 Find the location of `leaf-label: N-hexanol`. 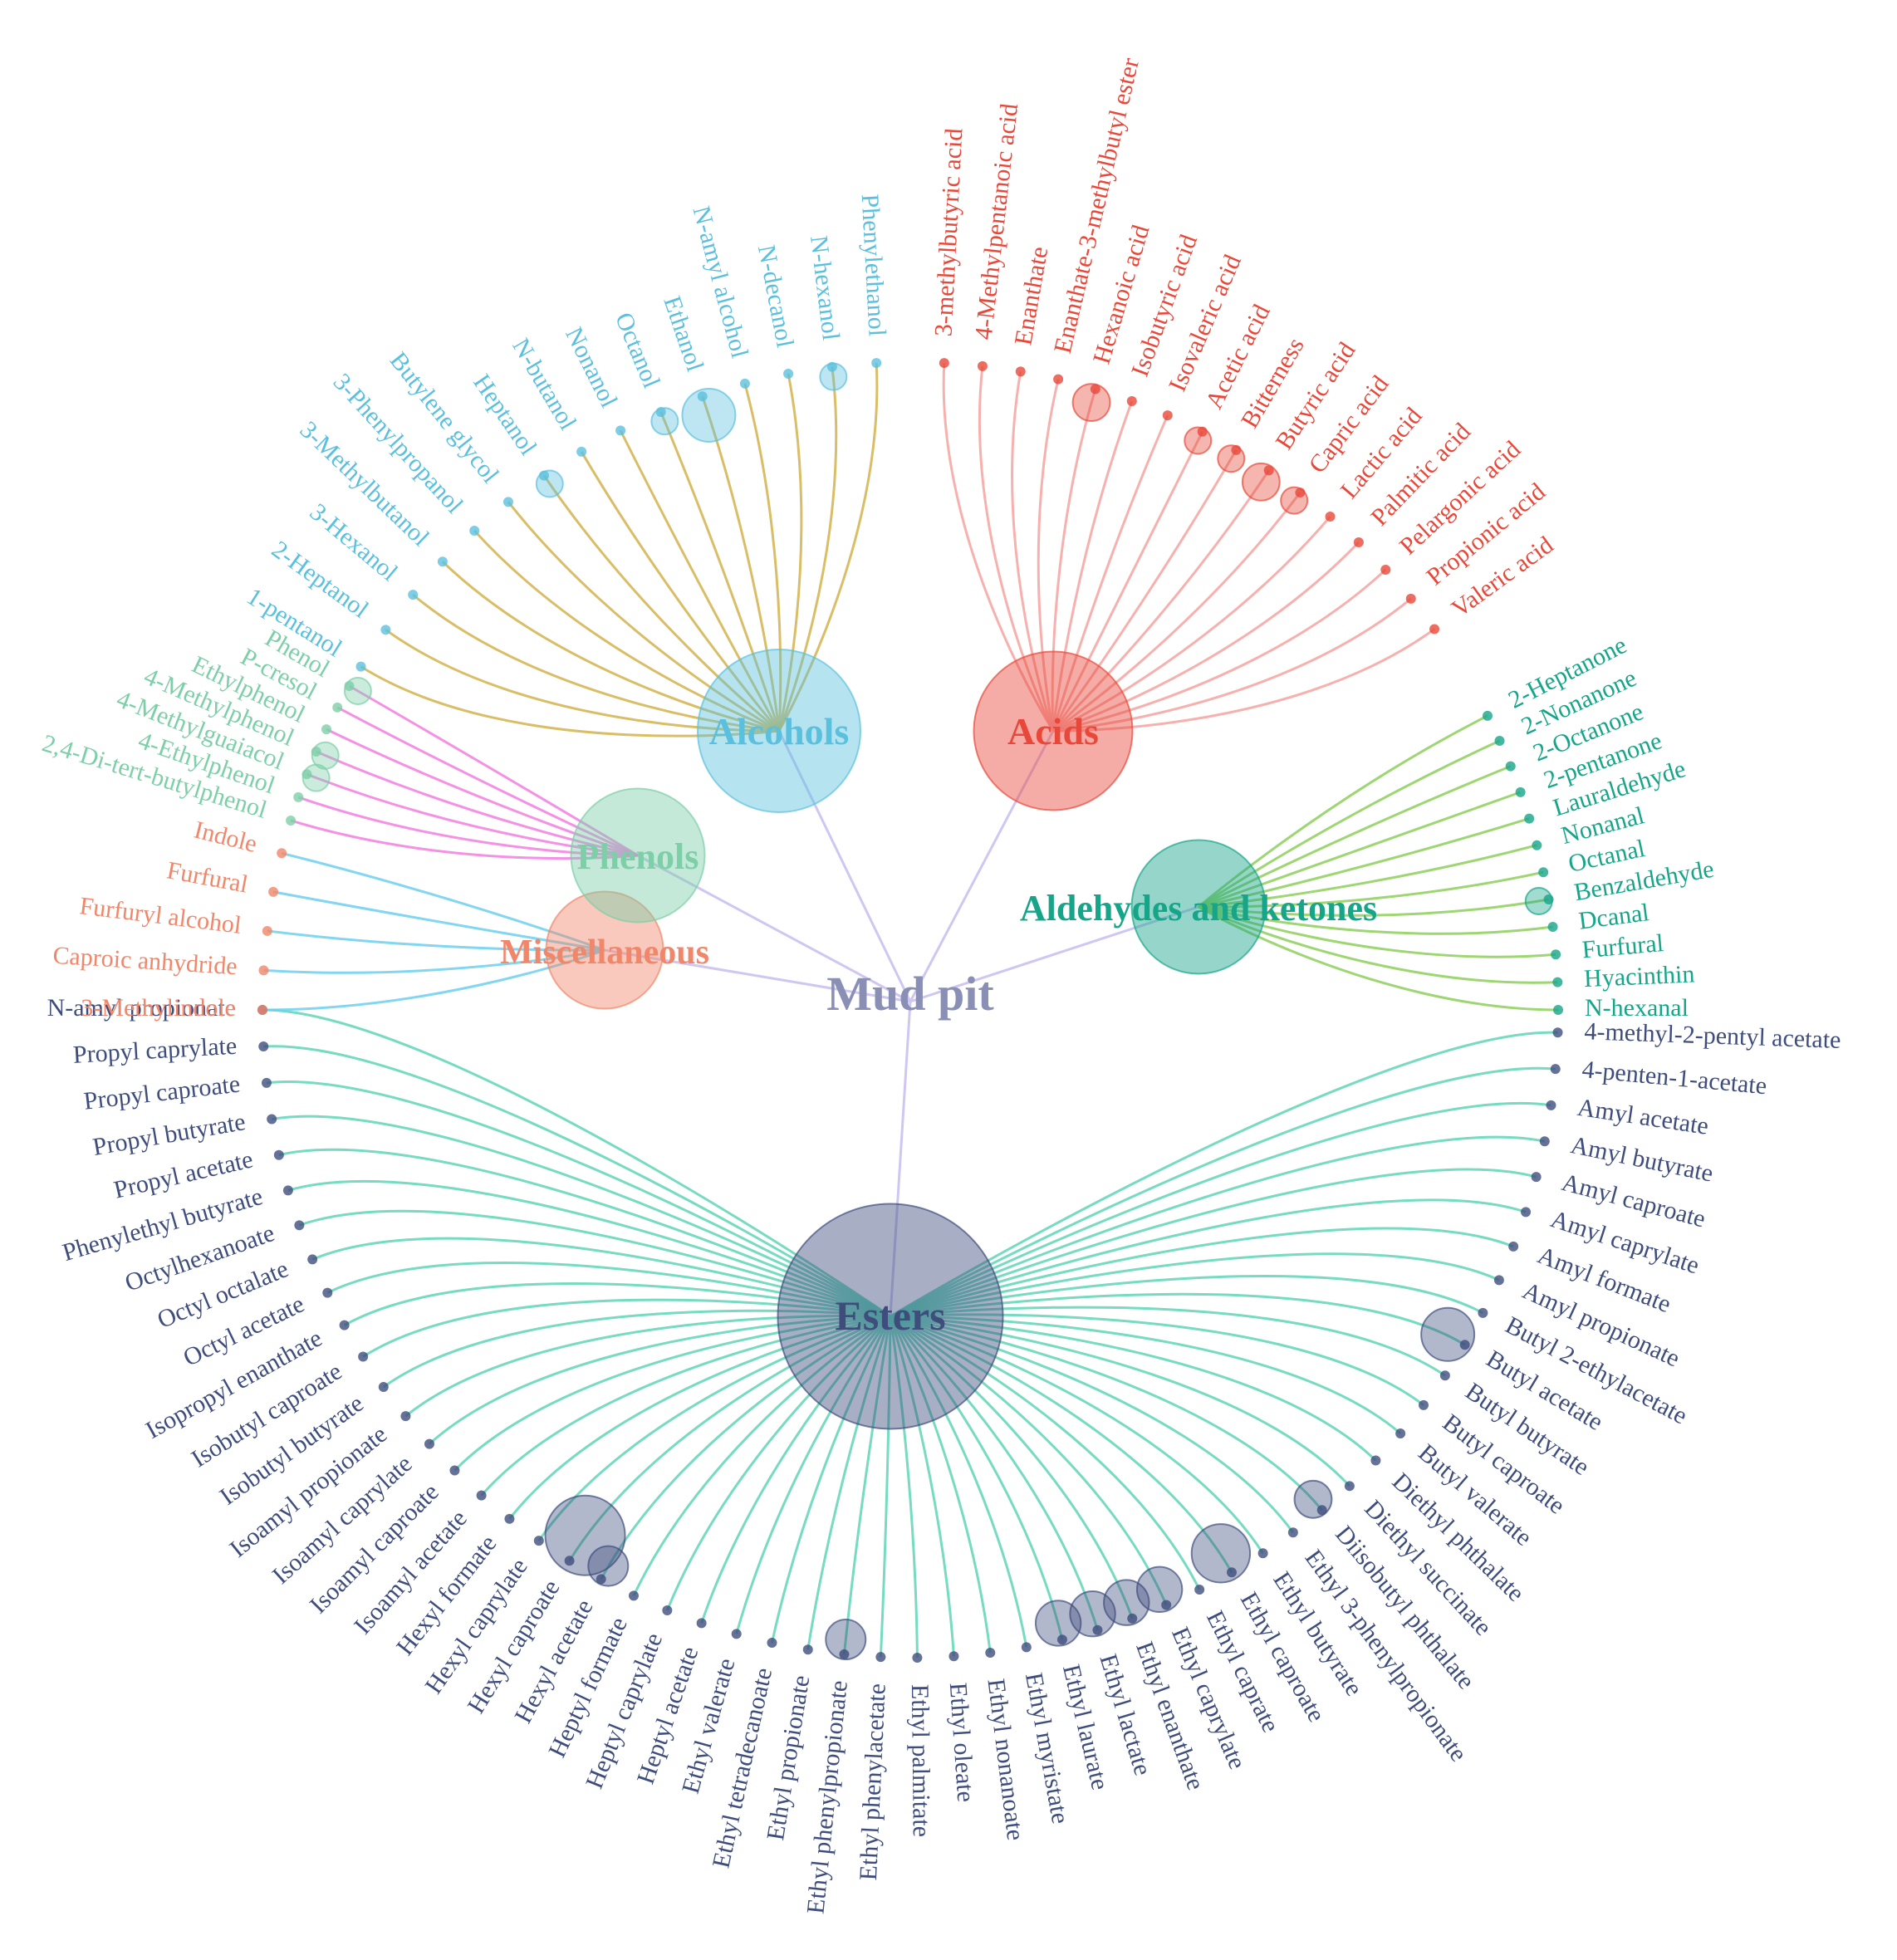

leaf-label: N-hexanol is located at coordinates (825, 288).